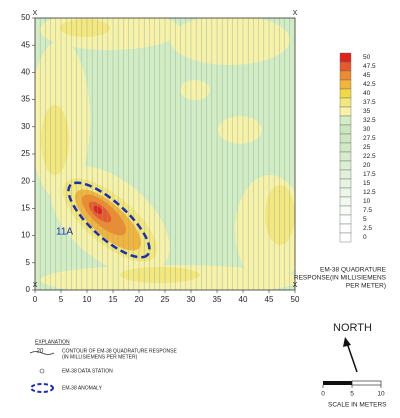 The width and height of the screenshot is (400, 418). I want to click on legend-label: 30, so click(367, 129).